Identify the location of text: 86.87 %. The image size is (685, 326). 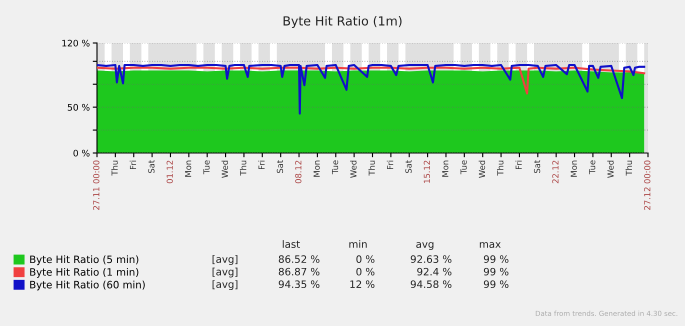
(299, 272).